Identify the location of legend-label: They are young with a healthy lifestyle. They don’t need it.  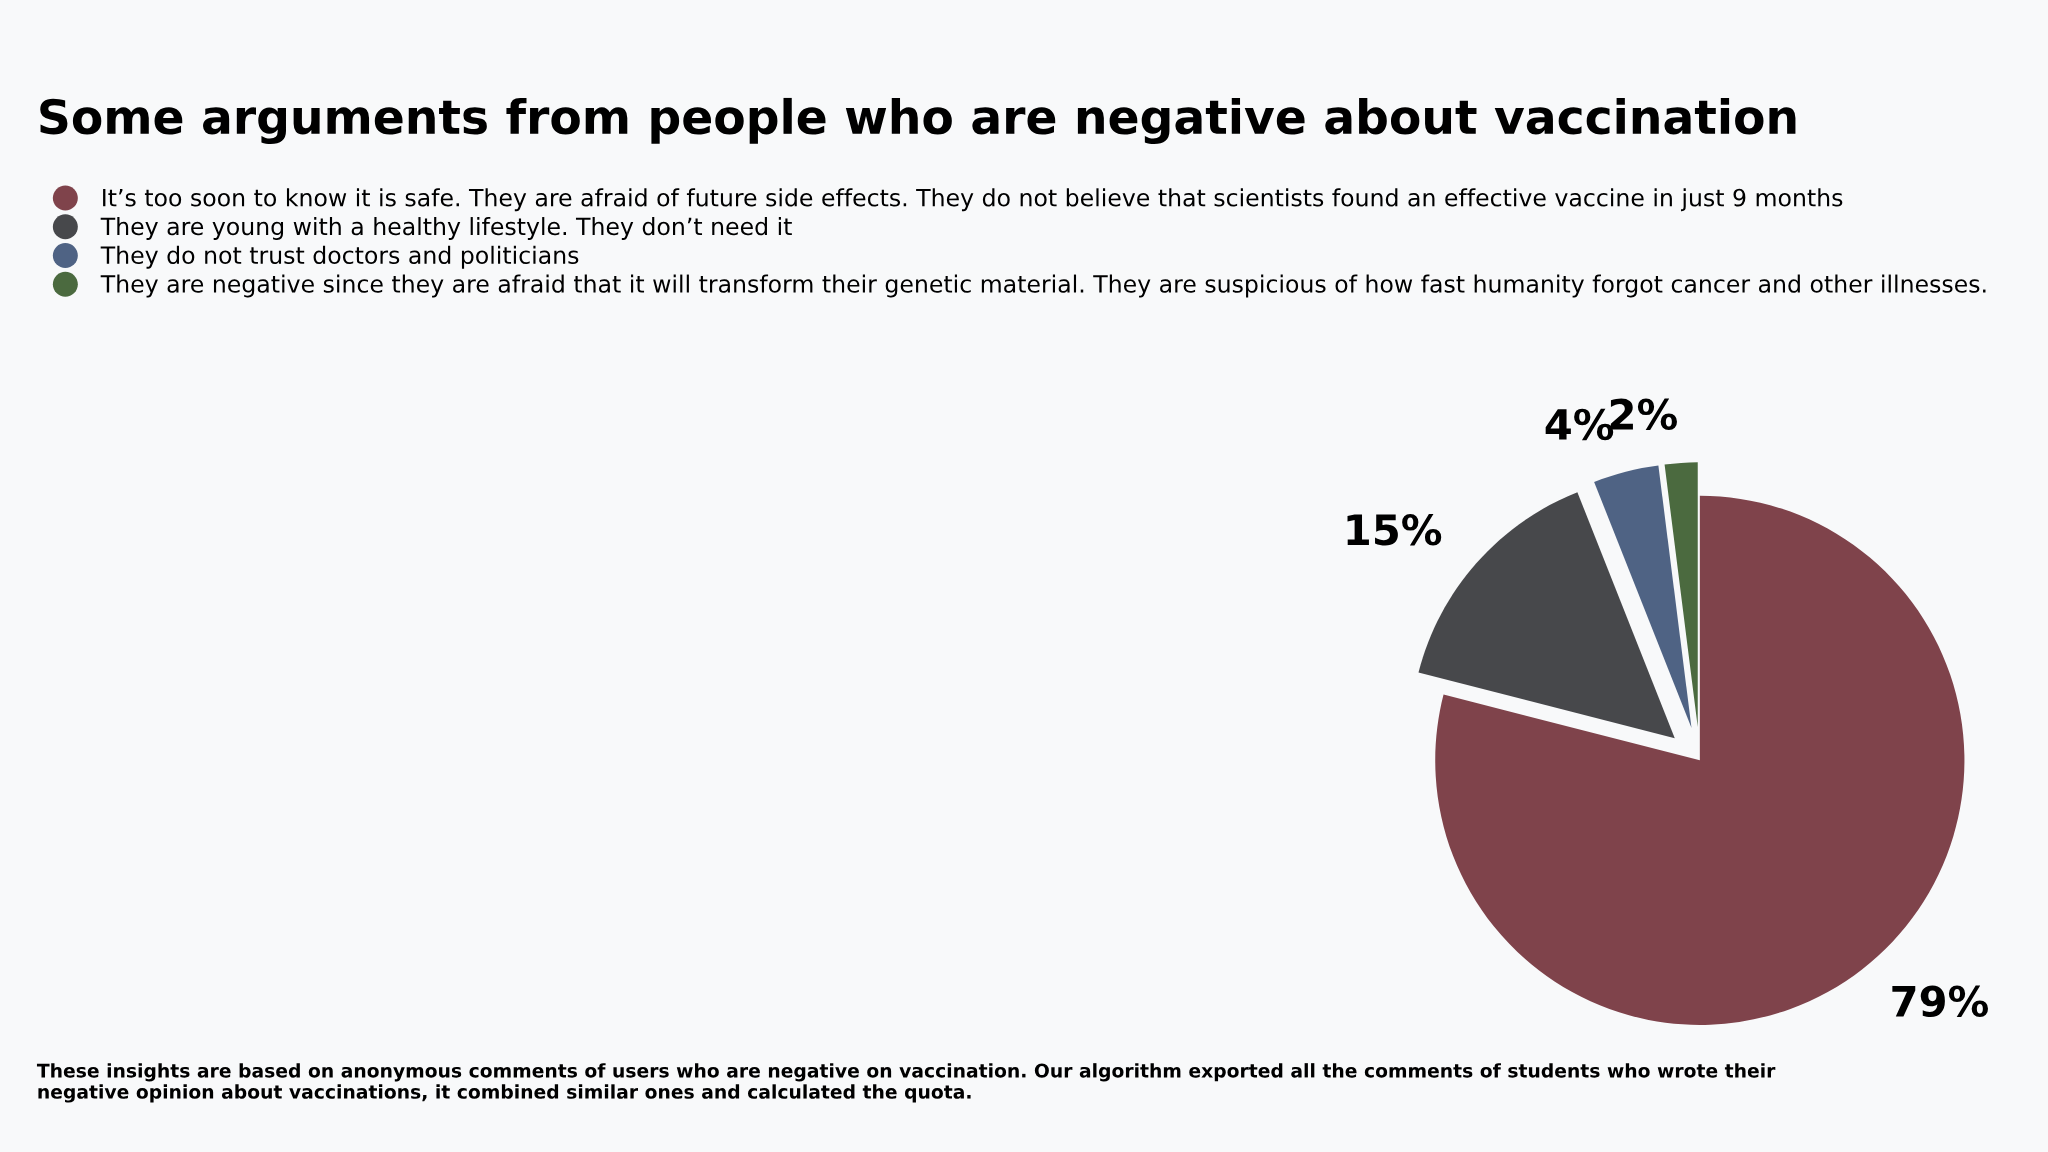
(446, 228).